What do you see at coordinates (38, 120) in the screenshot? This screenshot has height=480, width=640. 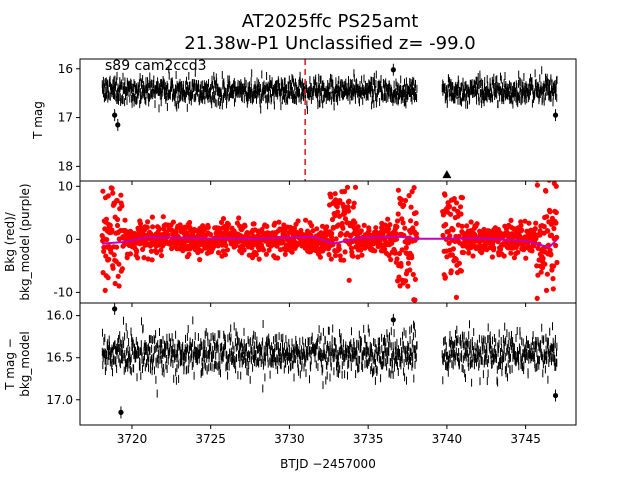 I see `y-axis-label: T mag` at bounding box center [38, 120].